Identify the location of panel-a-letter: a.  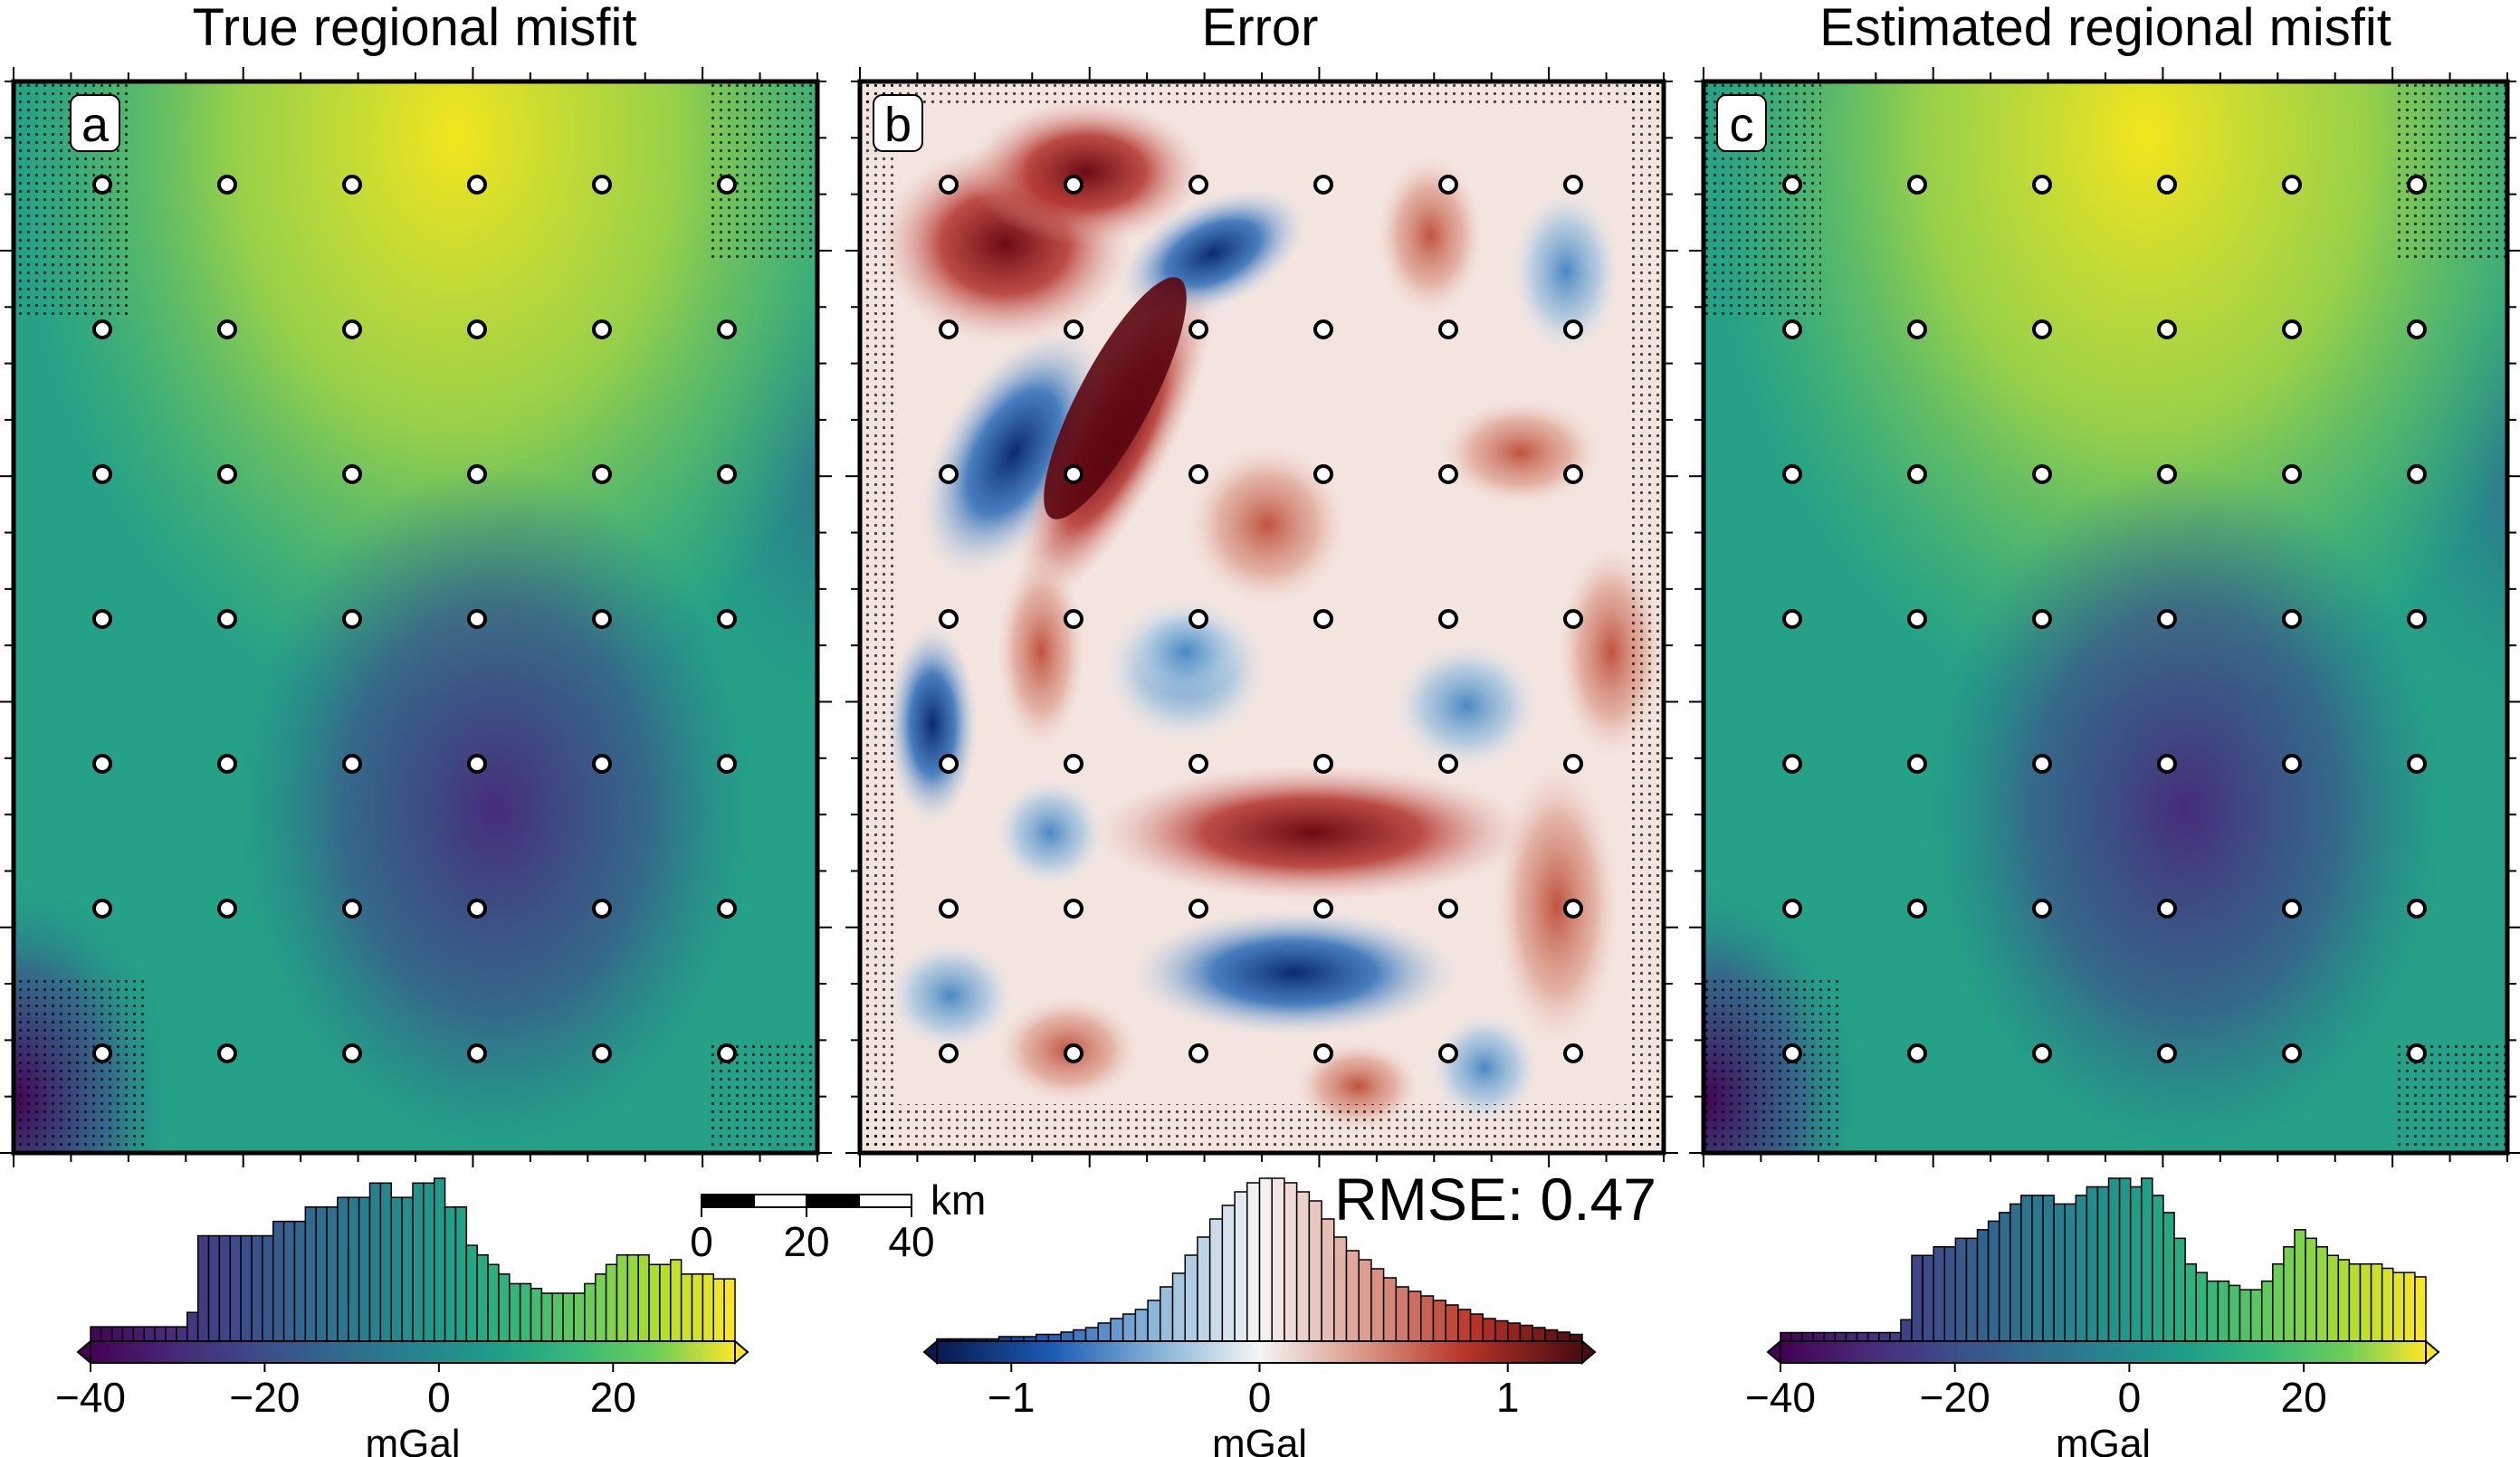
(95, 125).